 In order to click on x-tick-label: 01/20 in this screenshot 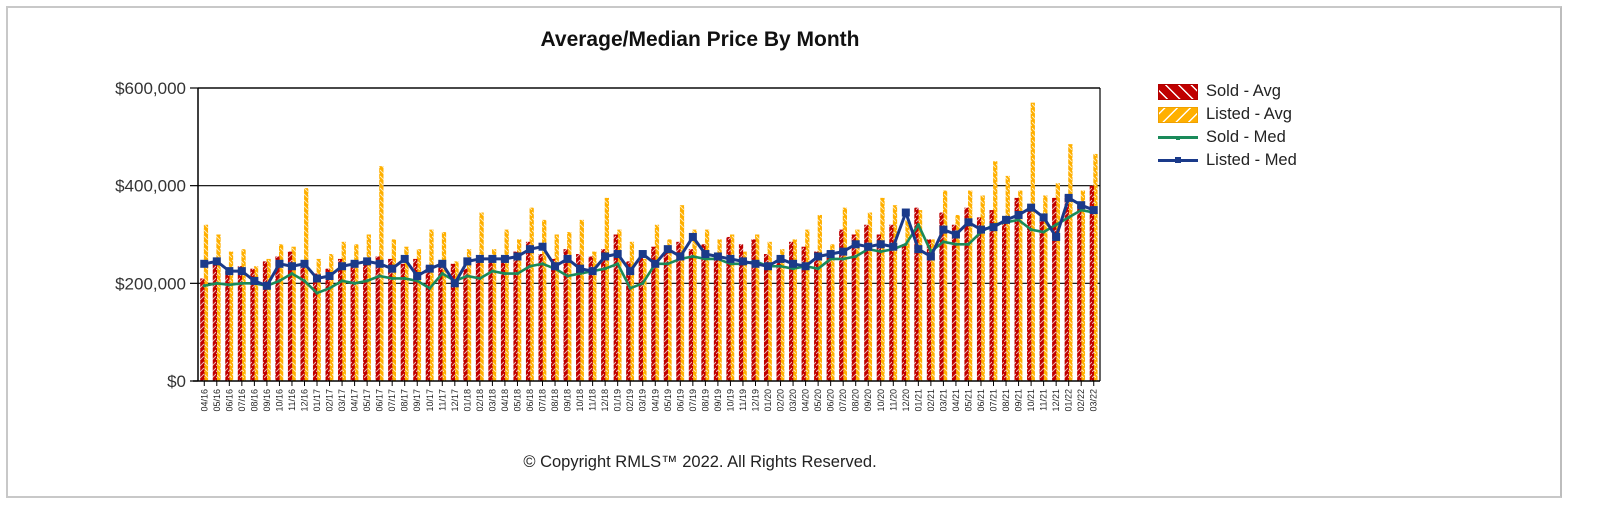, I will do `click(768, 400)`.